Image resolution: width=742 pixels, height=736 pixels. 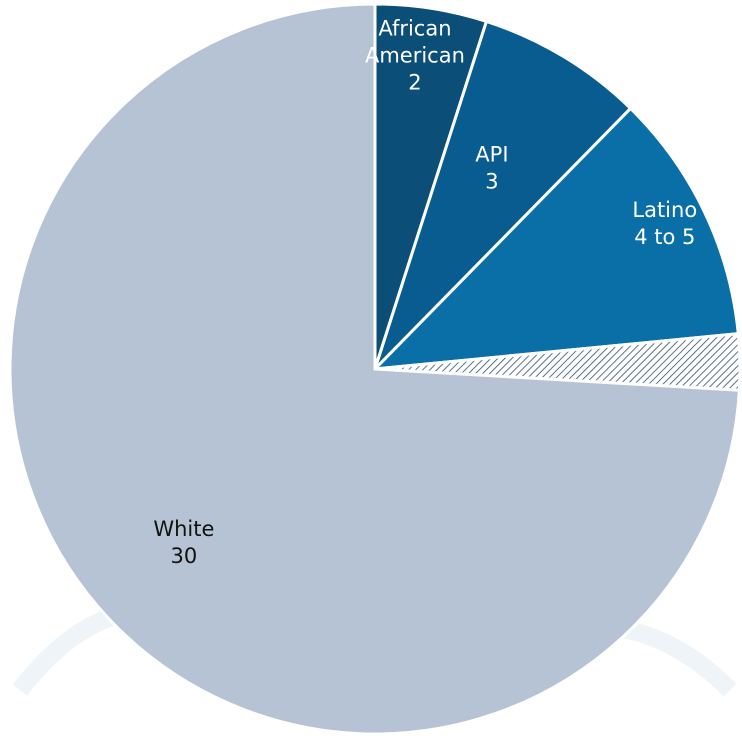 What do you see at coordinates (183, 542) in the screenshot?
I see `slice-label-4: White 30` at bounding box center [183, 542].